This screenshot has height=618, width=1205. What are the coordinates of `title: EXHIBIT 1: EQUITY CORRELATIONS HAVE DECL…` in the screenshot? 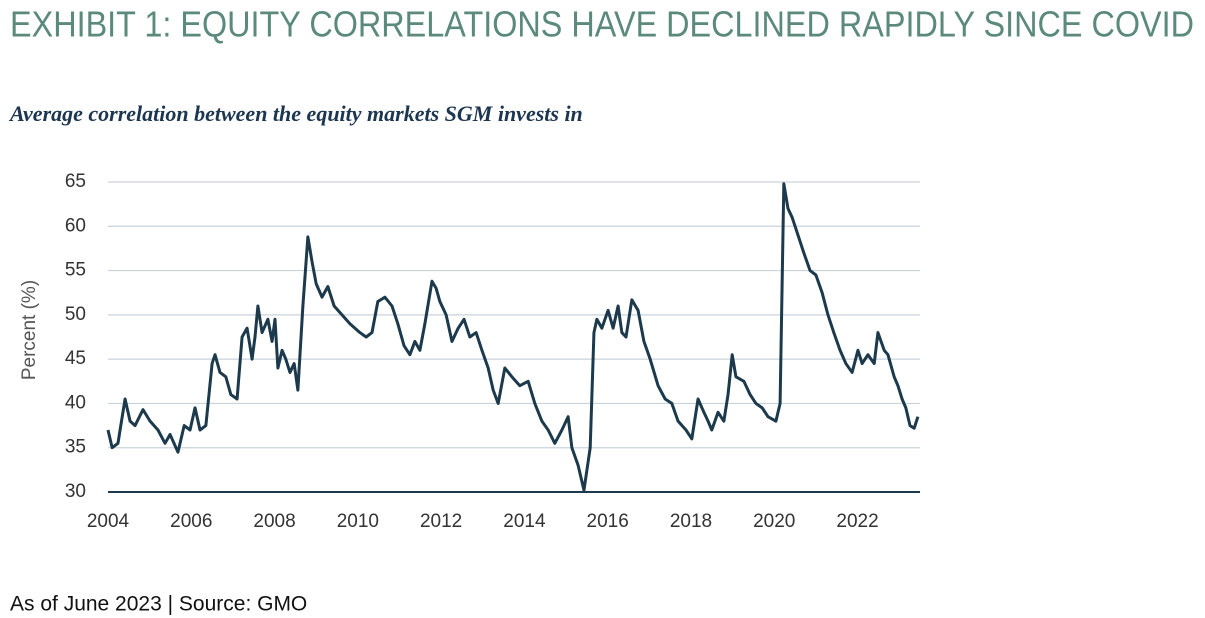 It's located at (602, 24).